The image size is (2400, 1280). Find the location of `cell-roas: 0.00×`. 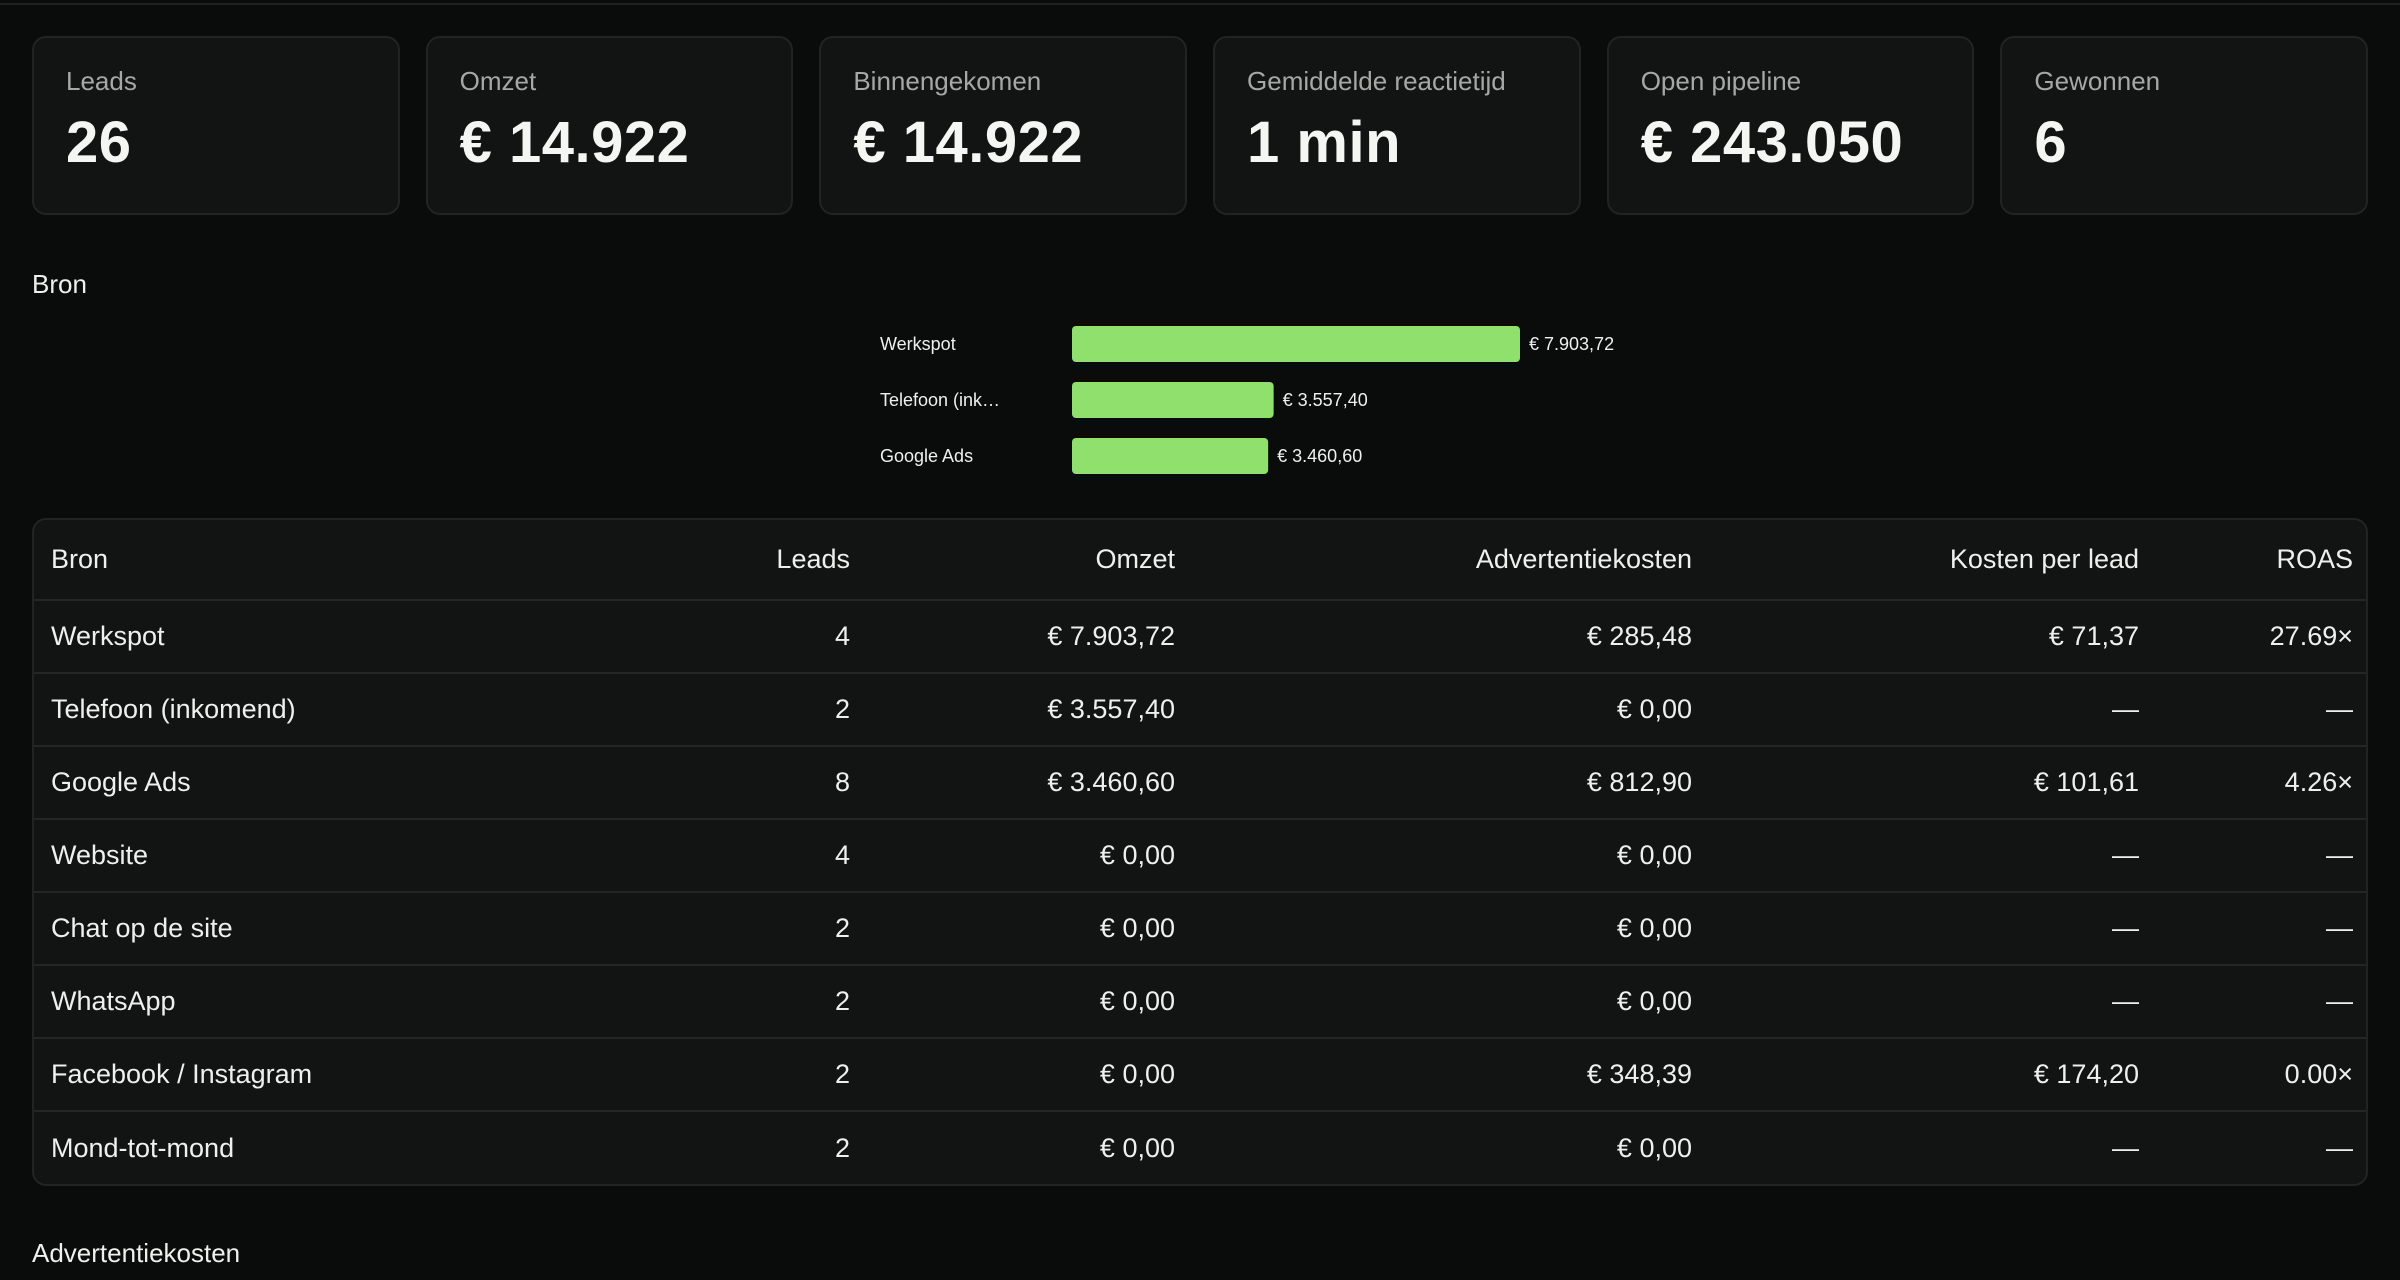

cell-roas: 0.00× is located at coordinates (2261, 1074).